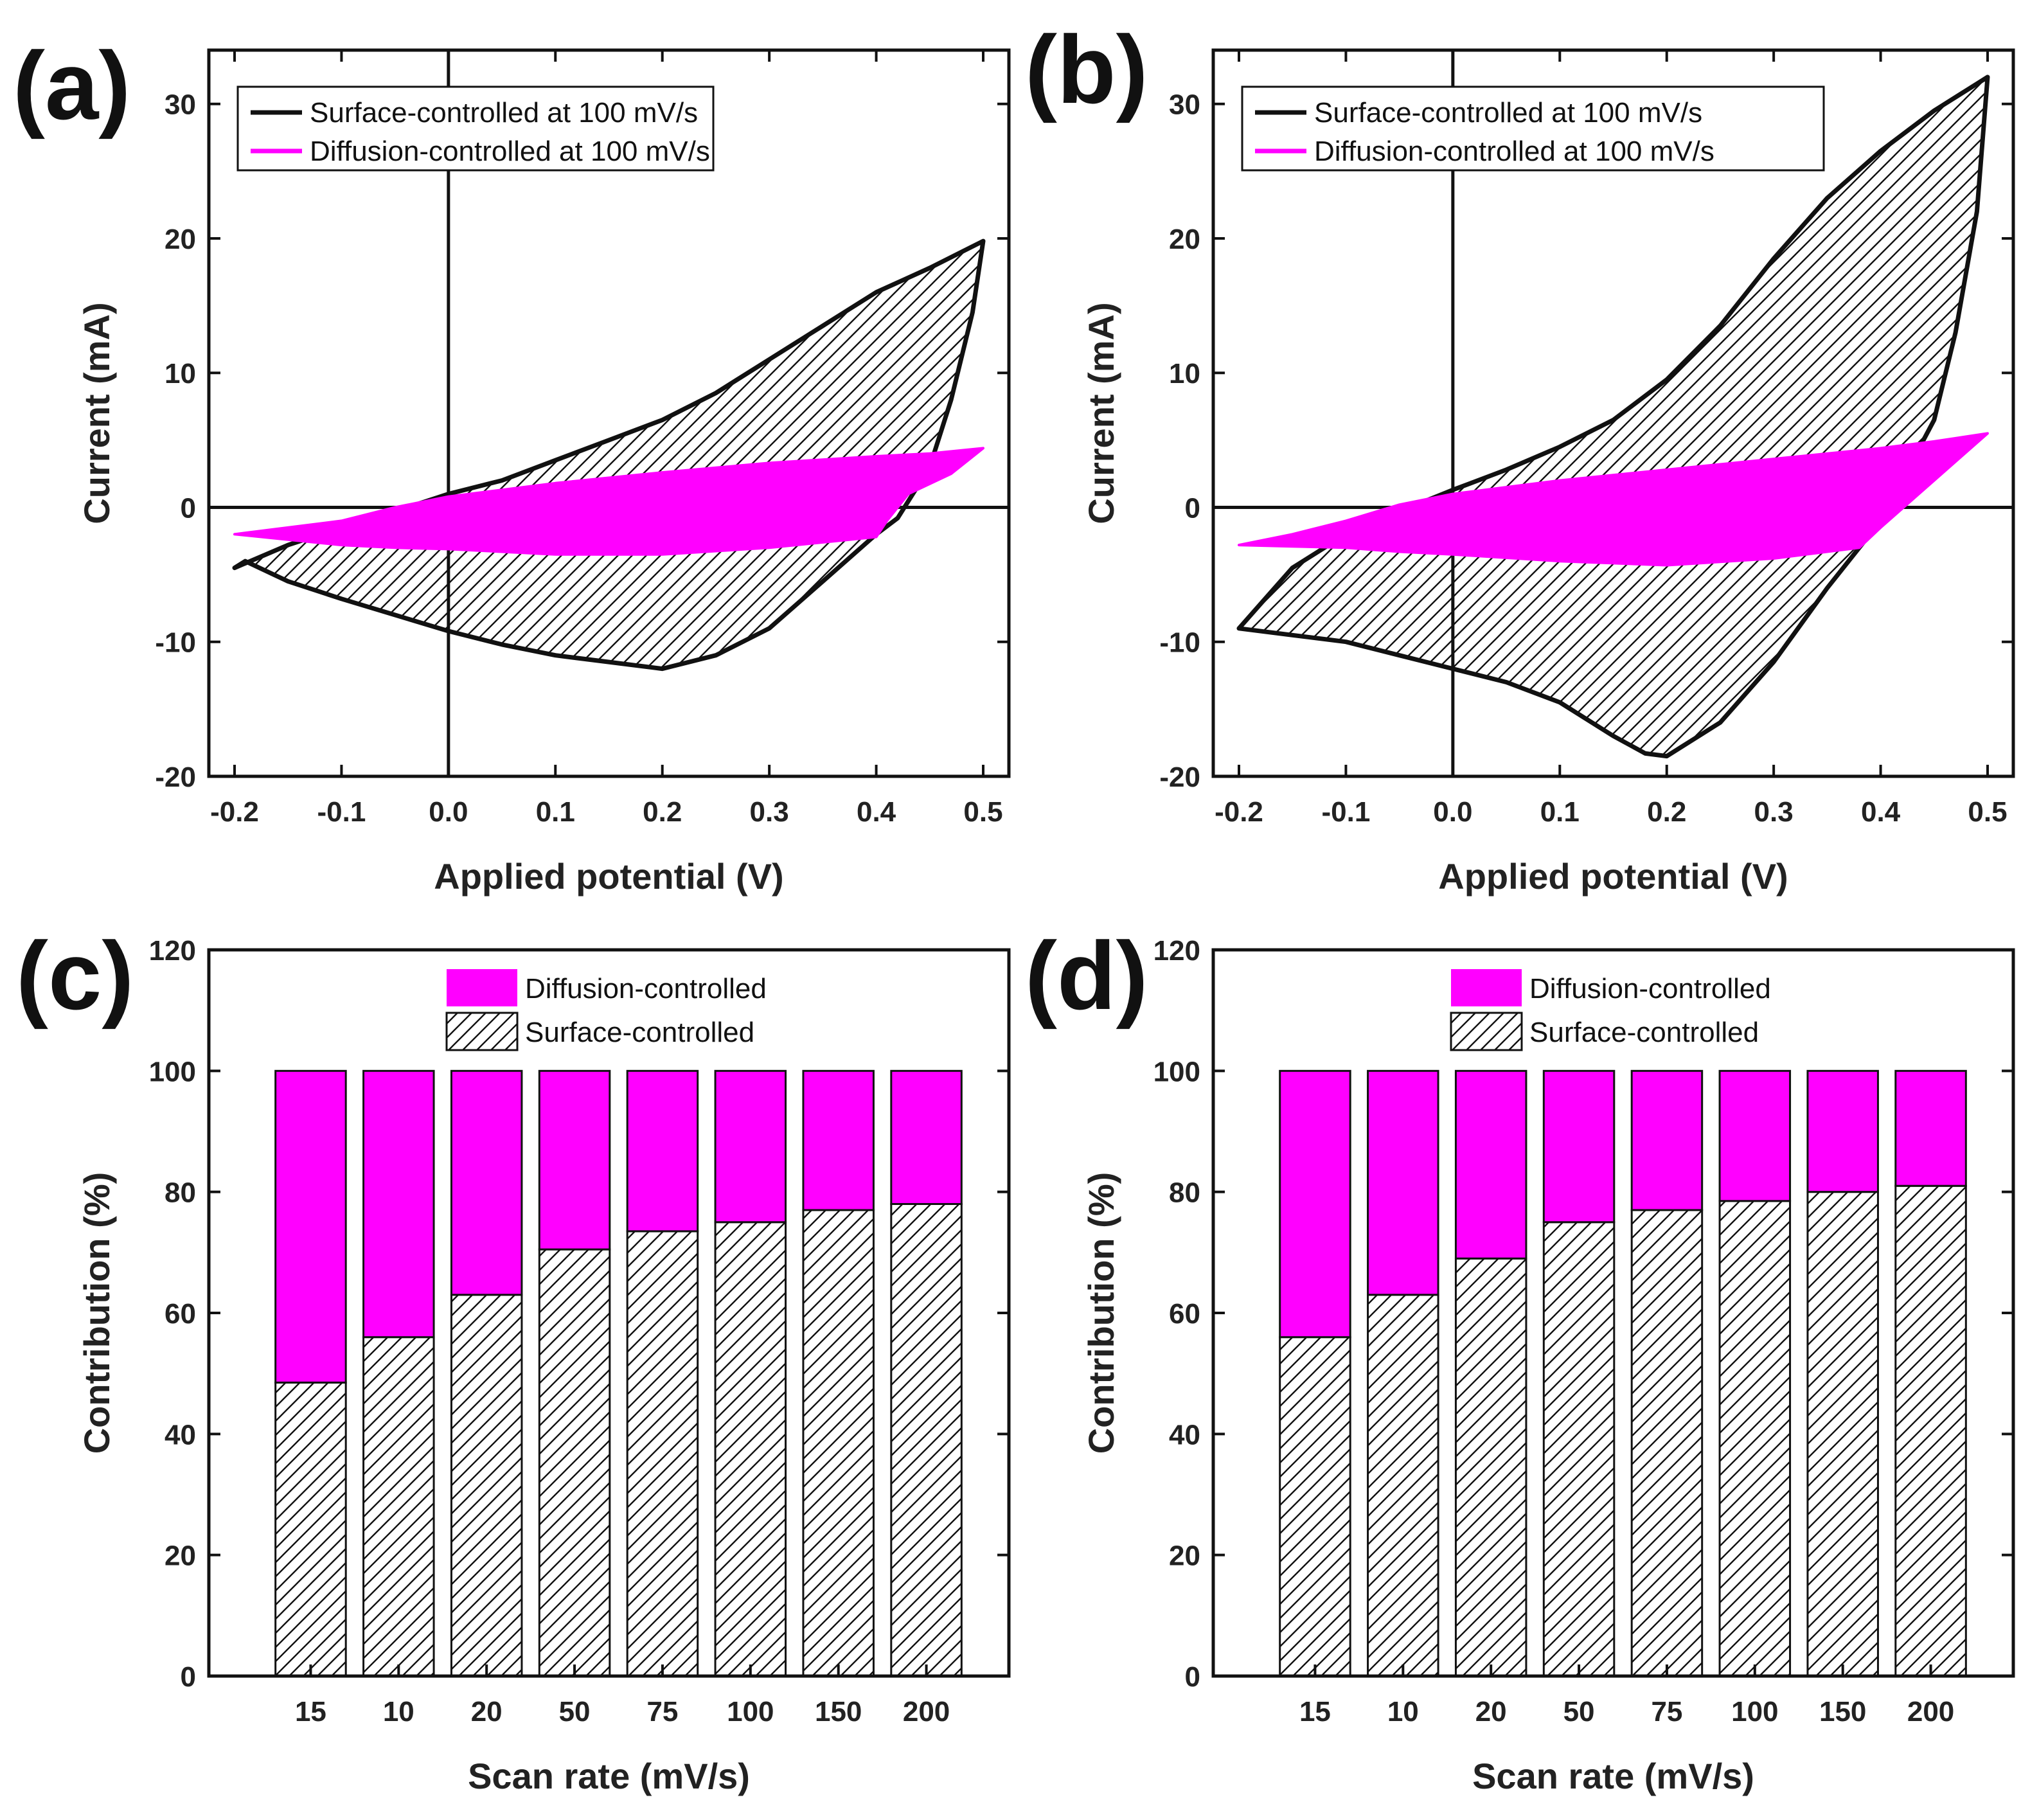  Describe the element at coordinates (1346, 812) in the screenshot. I see `x-tick-label: -0.1` at that location.